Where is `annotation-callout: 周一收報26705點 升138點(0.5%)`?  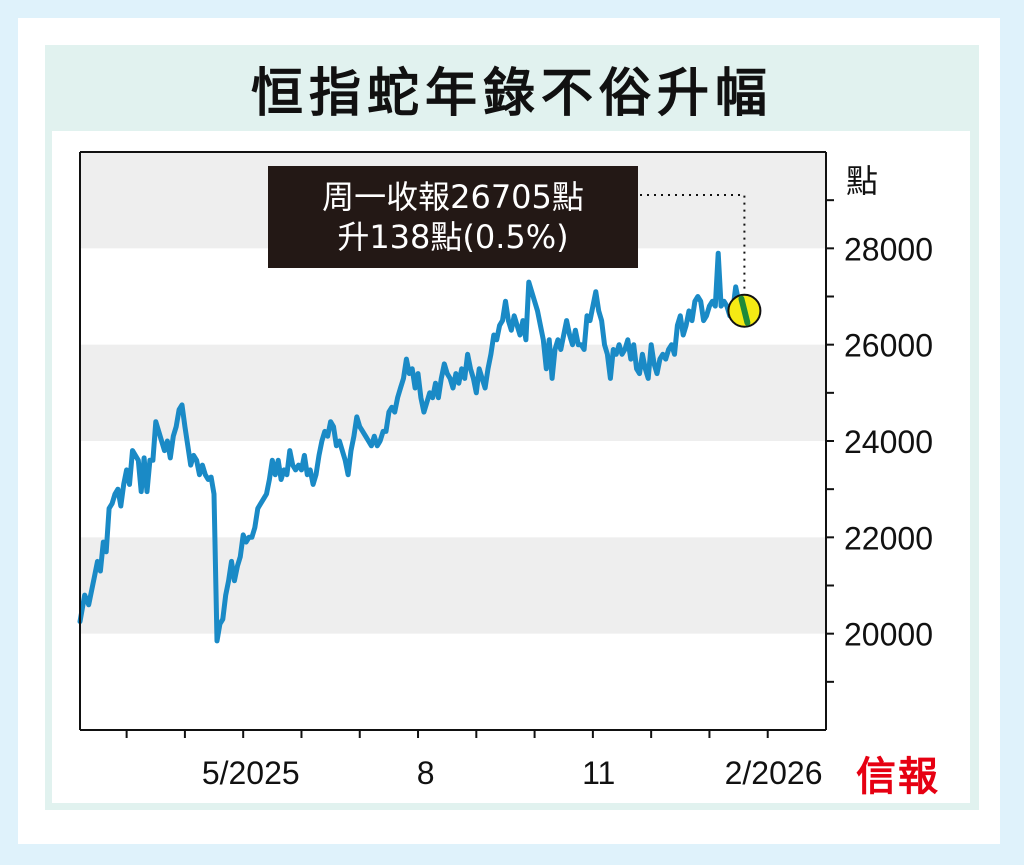
annotation-callout: 周一收報26705點 升138點(0.5%) is located at coordinates (453, 217).